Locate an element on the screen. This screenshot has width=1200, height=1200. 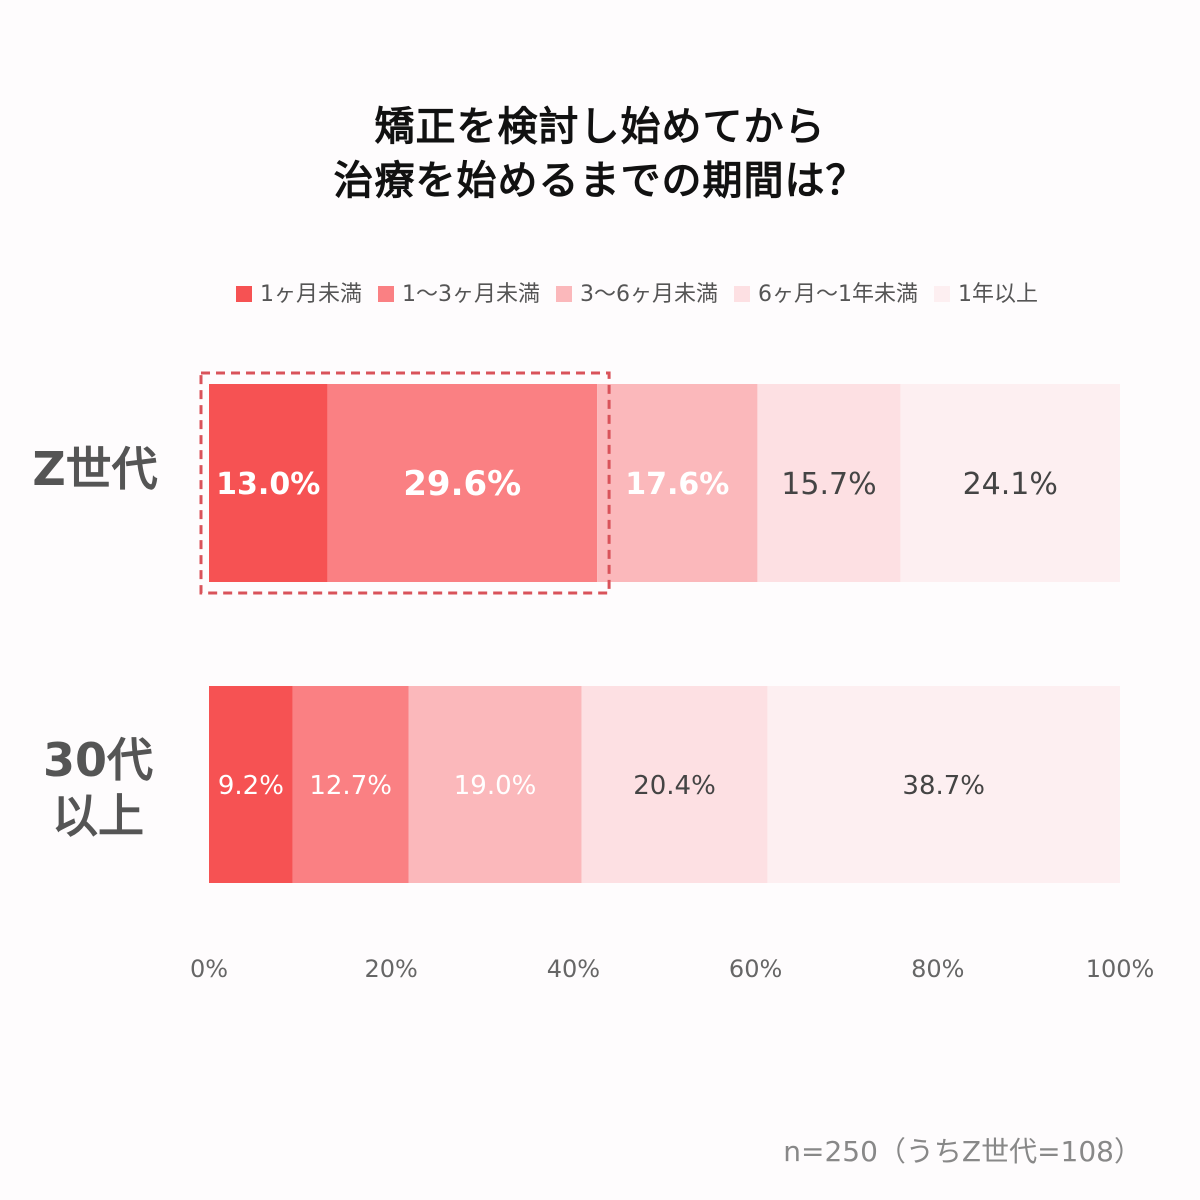
bar-segment-row1-series2 is located at coordinates (462, 483).